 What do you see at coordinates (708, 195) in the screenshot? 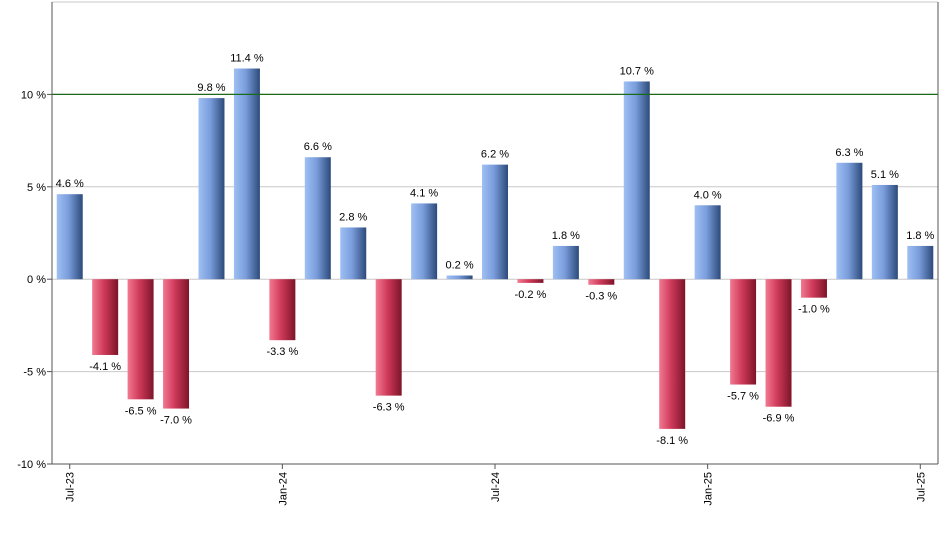
I see `data-label: 4.0 %` at bounding box center [708, 195].